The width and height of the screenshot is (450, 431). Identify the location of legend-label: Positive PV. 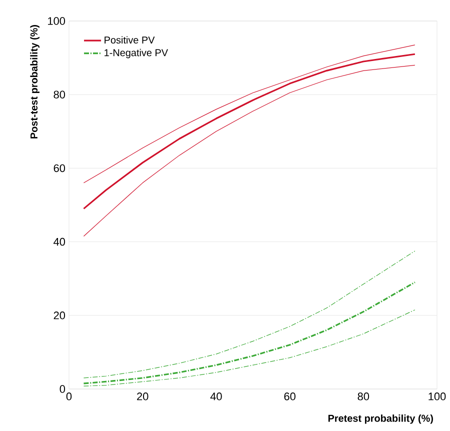
(129, 40).